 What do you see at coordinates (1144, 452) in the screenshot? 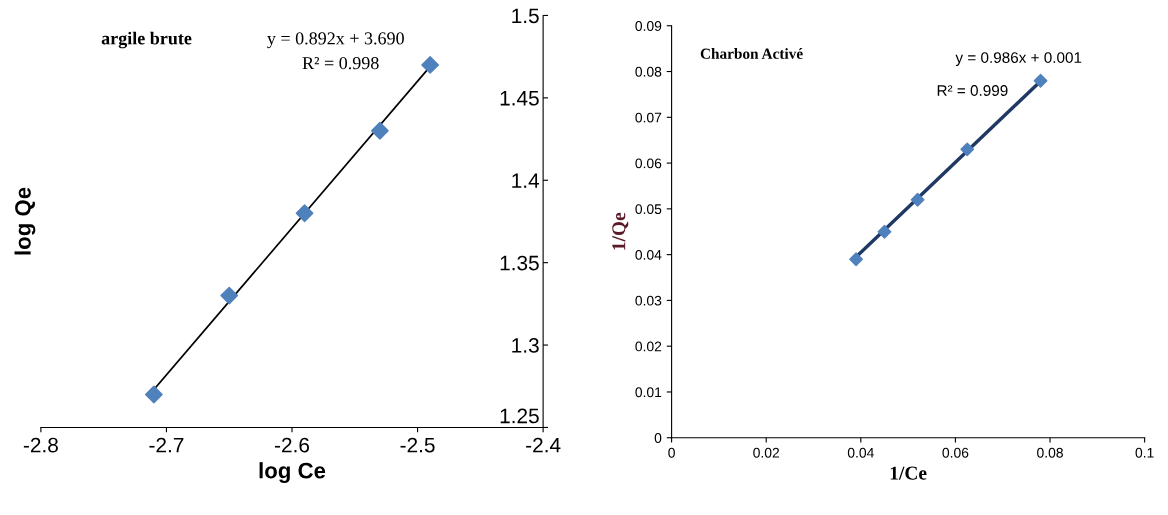
I see `x-tick-label: 0.1` at bounding box center [1144, 452].